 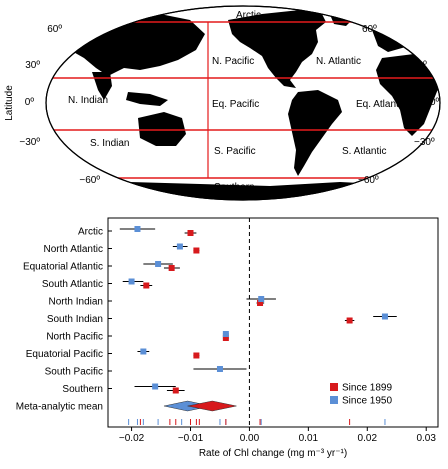 I want to click on region-n-indian: N. Indian, so click(x=88, y=100).